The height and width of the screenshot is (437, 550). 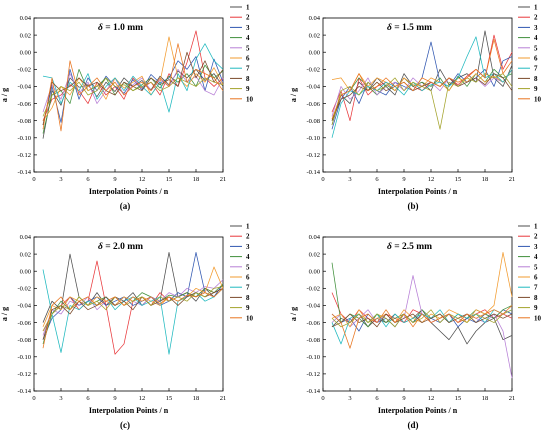 I want to click on legend-label-2: 2, so click(x=536, y=18).